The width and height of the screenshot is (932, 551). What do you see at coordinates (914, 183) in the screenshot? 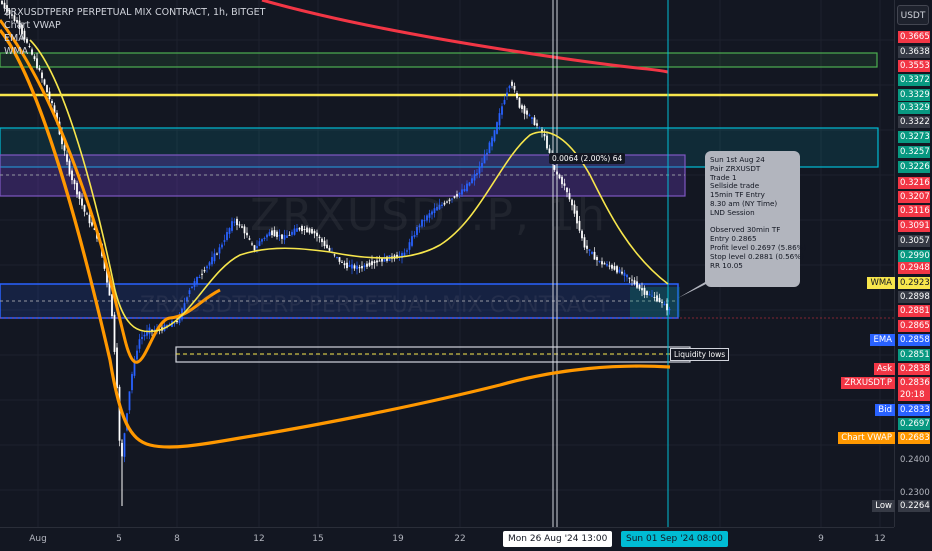
I see `price-label: 0.3216` at bounding box center [914, 183].